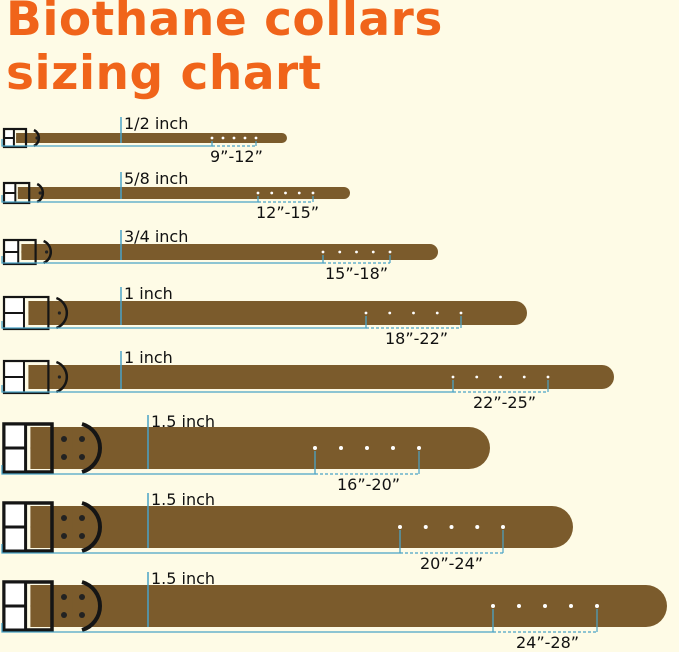 The width and height of the screenshot is (679, 652). Describe the element at coordinates (356, 273) in the screenshot. I see `size-label: 15”-18”` at that location.